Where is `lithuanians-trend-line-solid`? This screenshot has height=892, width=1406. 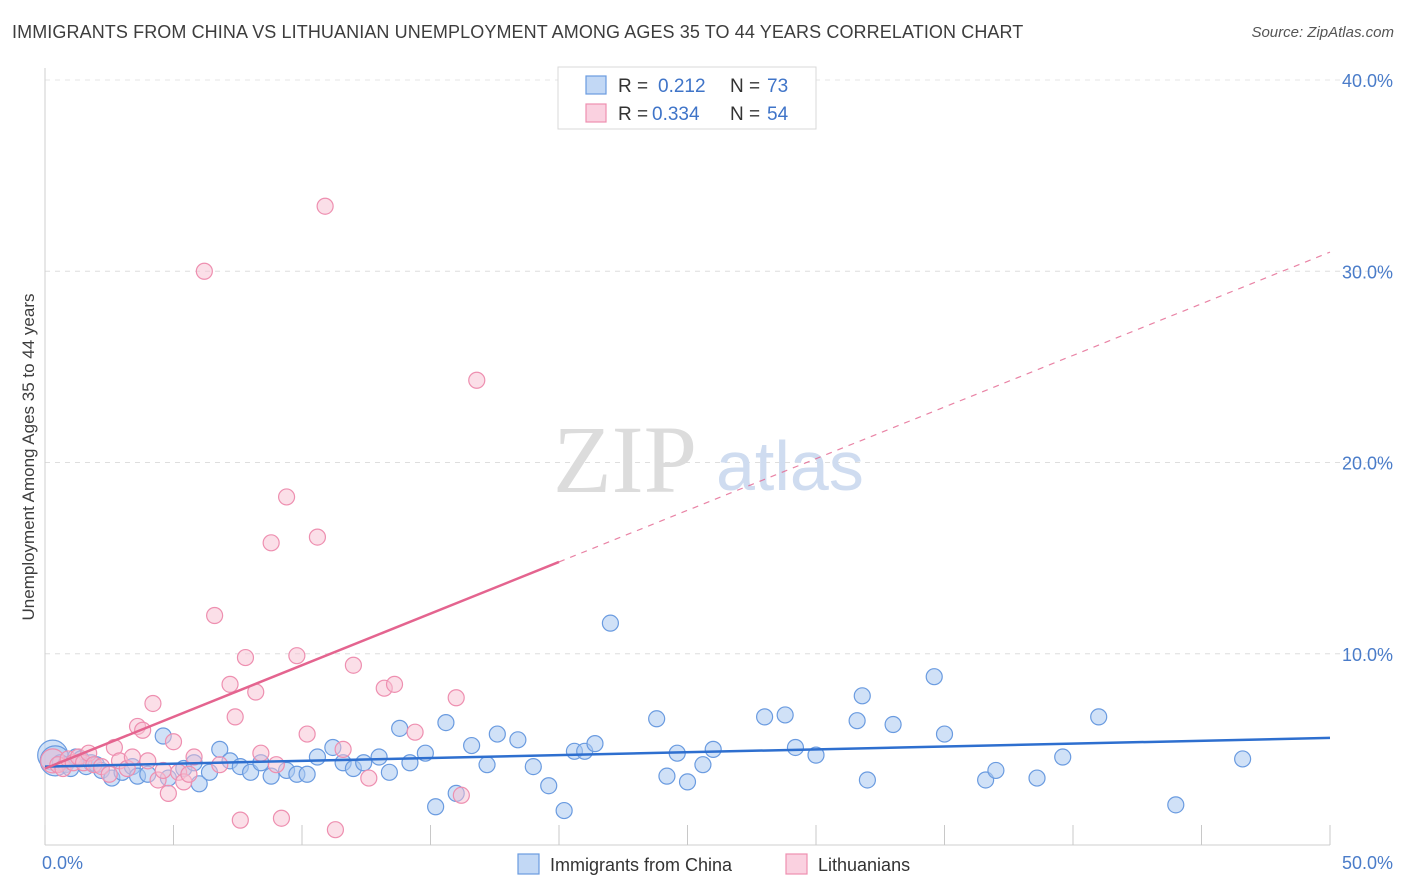
lithuanians-trend-line-solid is located at coordinates (302, 665).